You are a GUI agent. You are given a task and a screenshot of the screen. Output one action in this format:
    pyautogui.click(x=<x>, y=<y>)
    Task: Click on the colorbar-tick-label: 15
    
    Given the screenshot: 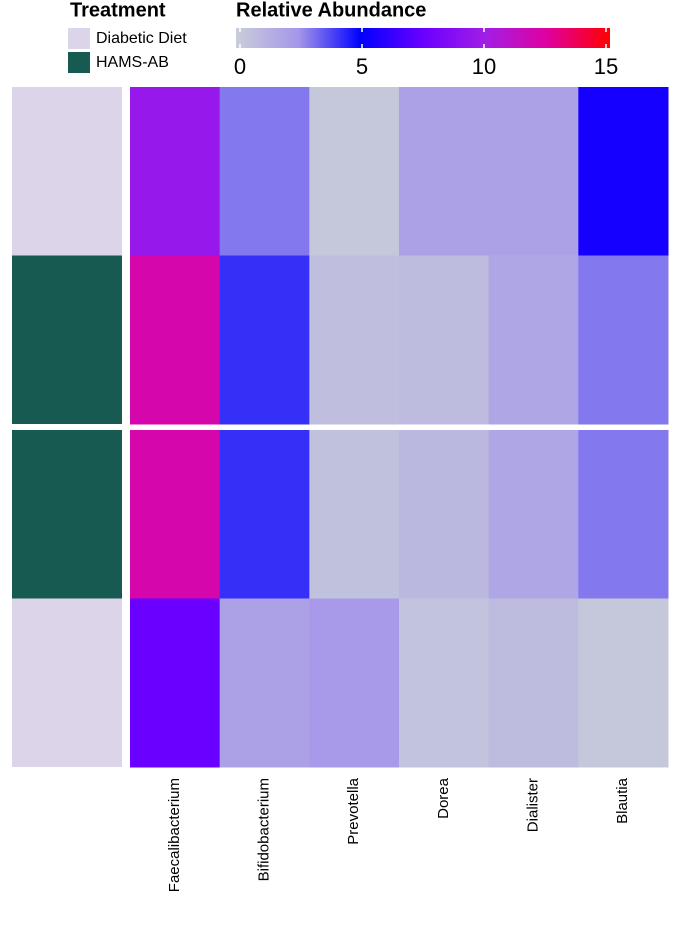 What is the action you would take?
    pyautogui.click(x=606, y=66)
    